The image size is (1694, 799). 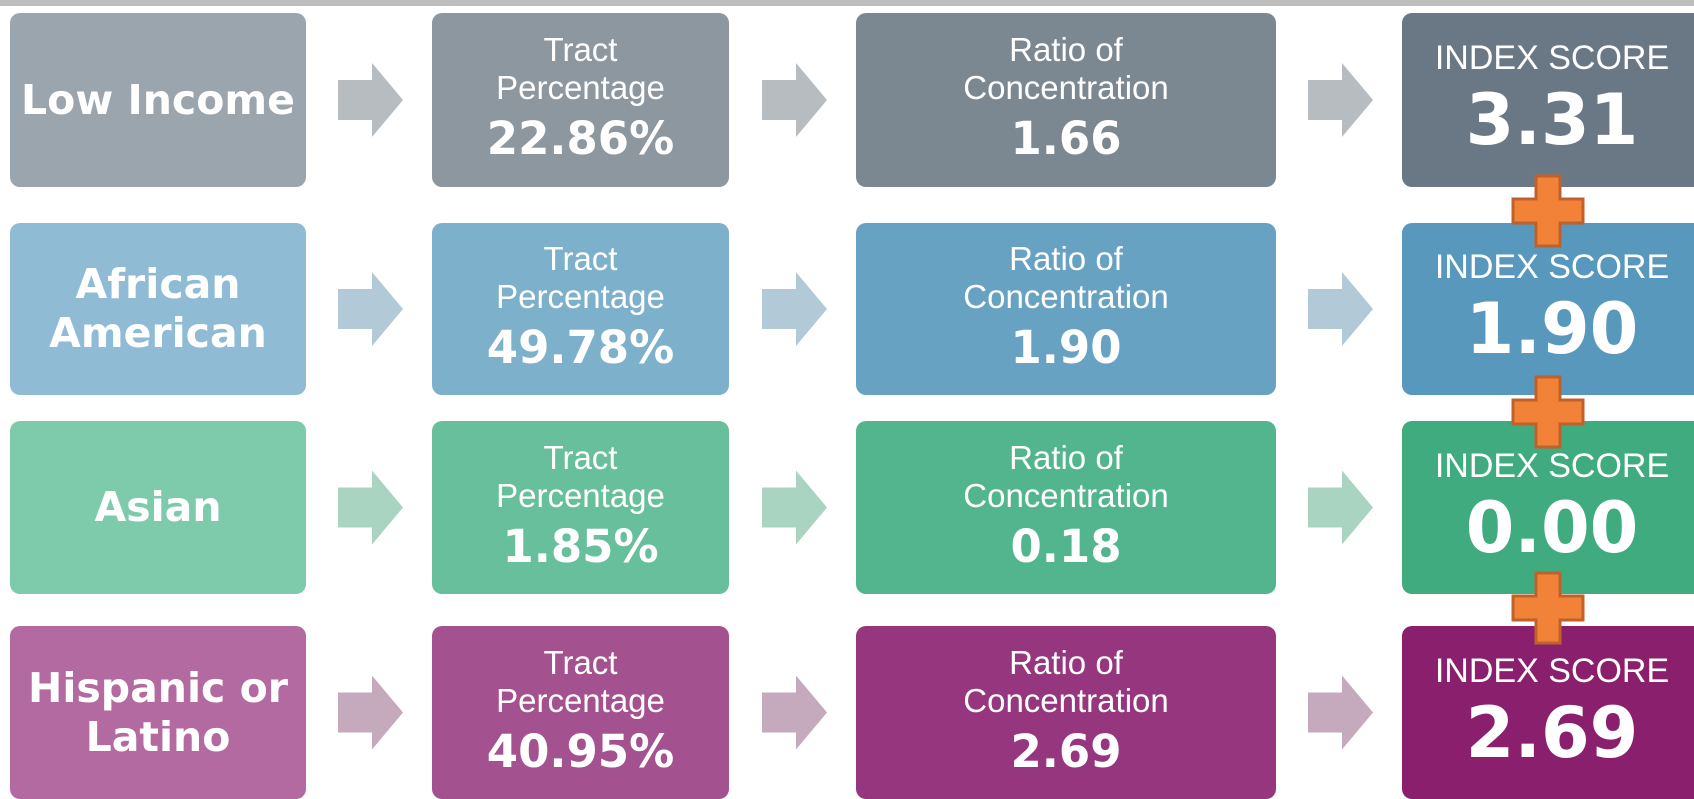 I want to click on index-value: 3.31, so click(x=1552, y=120).